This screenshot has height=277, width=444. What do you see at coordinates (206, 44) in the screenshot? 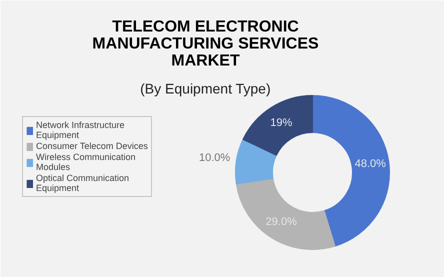
I see `chart-title: TELECOM ELECTRONIC MANUFACTURING SERVICES MARKET` at bounding box center [206, 44].